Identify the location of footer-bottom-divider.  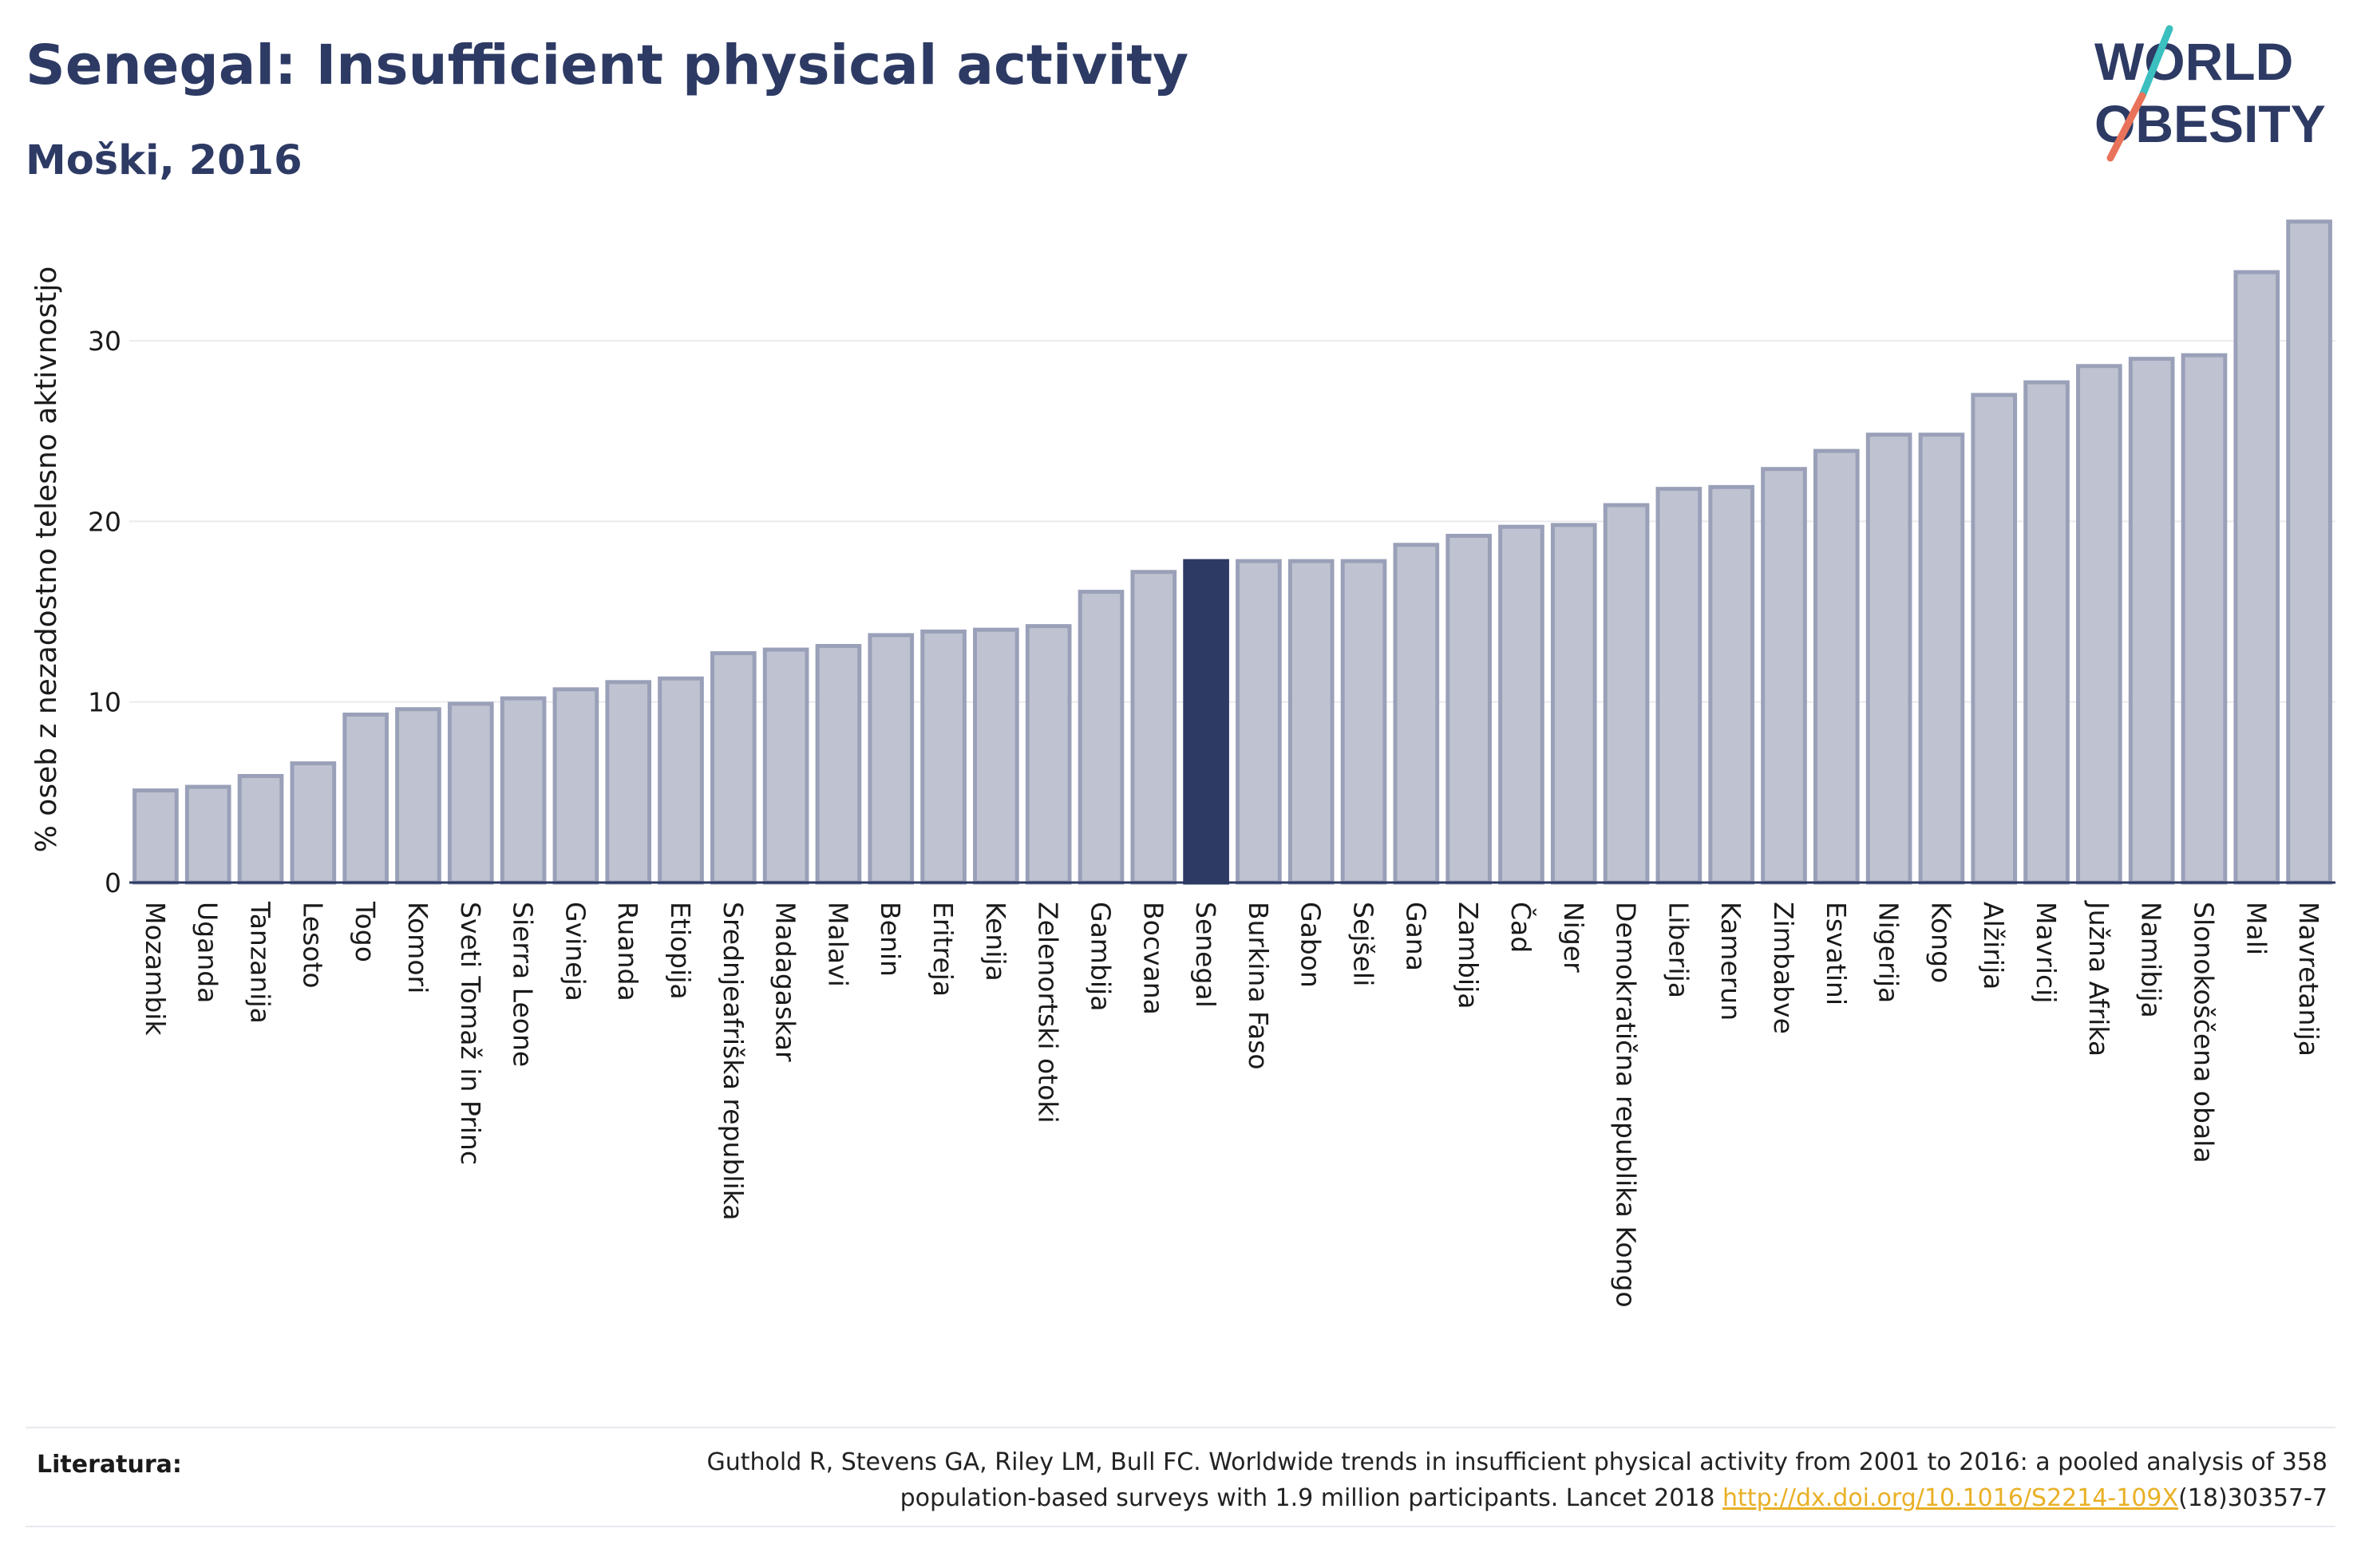
(1180, 1526).